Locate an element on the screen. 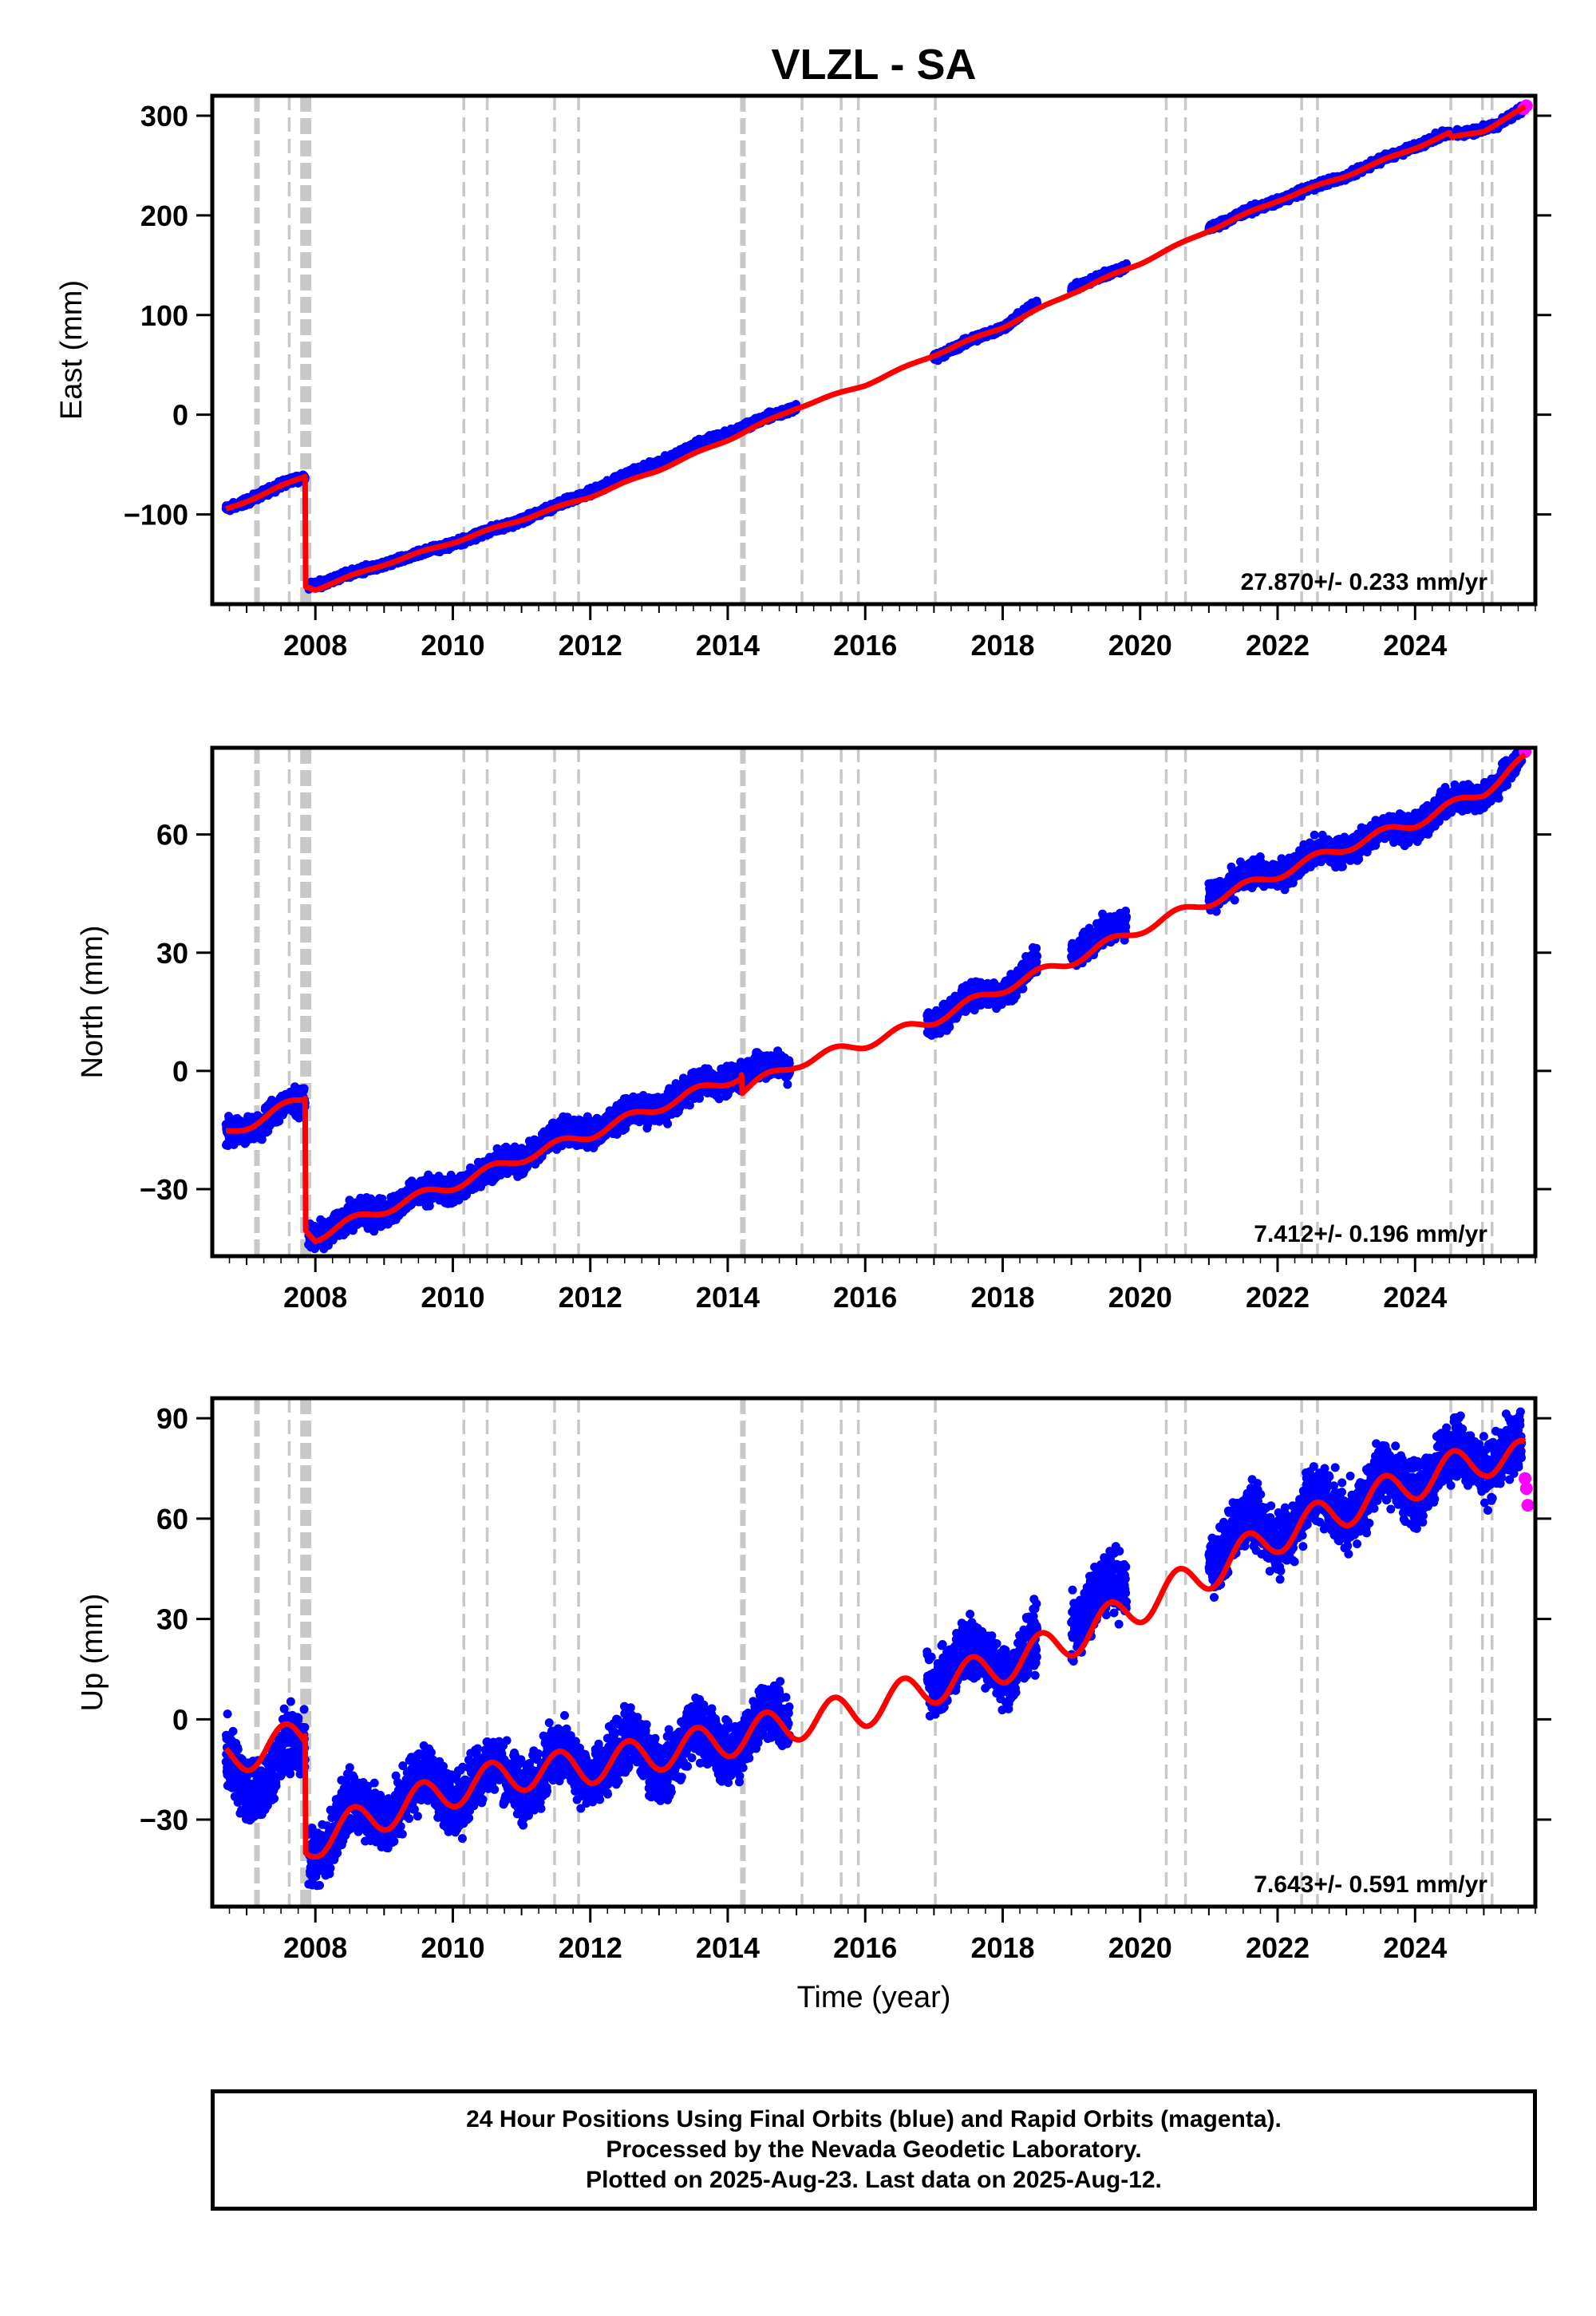 The width and height of the screenshot is (1596, 2316). east-x-tick-label: 2016 is located at coordinates (865, 645).